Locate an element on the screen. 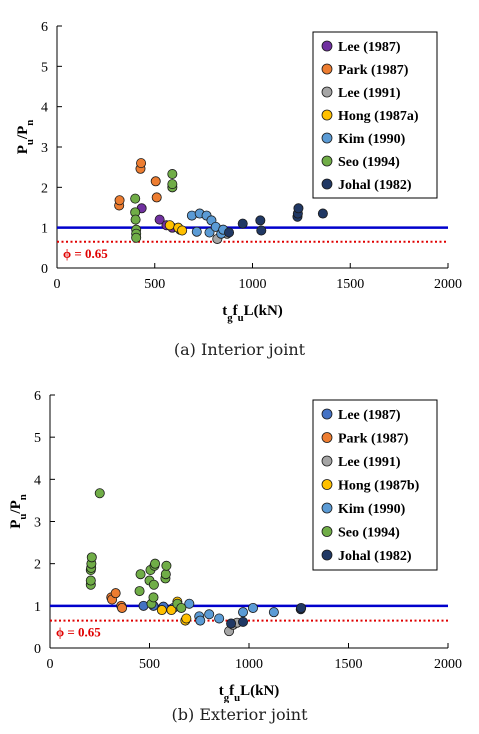  caption-interior-joint: (a) Interior joint is located at coordinates (239, 349).